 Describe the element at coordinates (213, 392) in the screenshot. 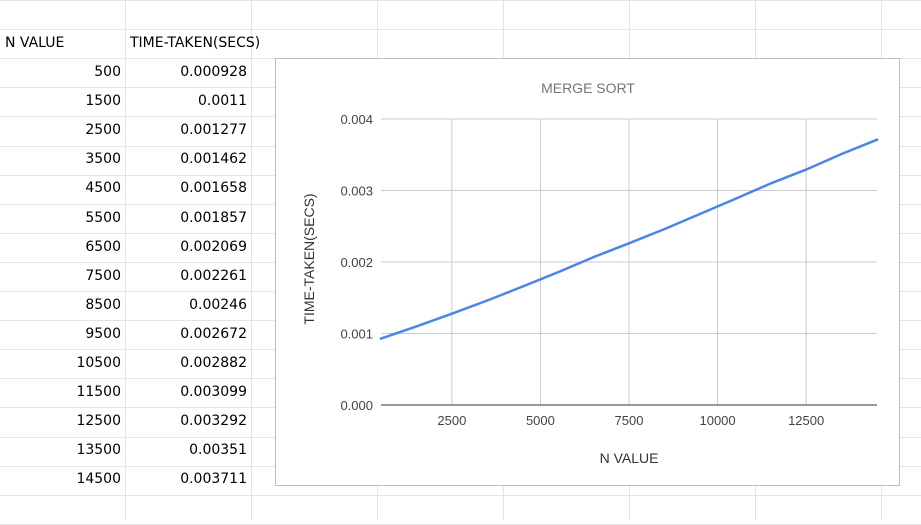

I see `cell-time-taken: 0.003099` at that location.